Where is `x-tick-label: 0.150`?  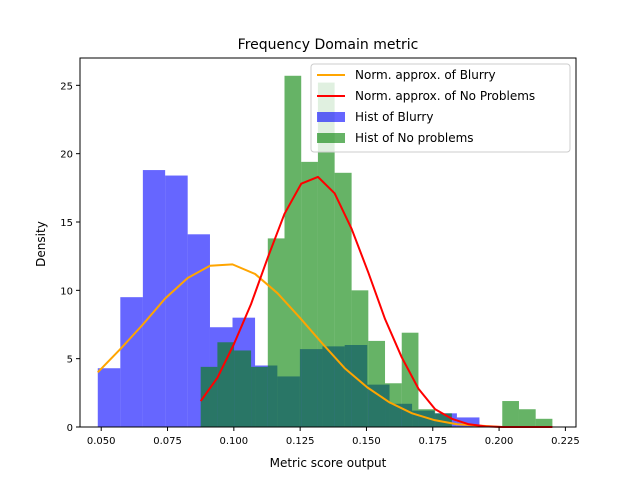 x-tick-label: 0.150 is located at coordinates (366, 441).